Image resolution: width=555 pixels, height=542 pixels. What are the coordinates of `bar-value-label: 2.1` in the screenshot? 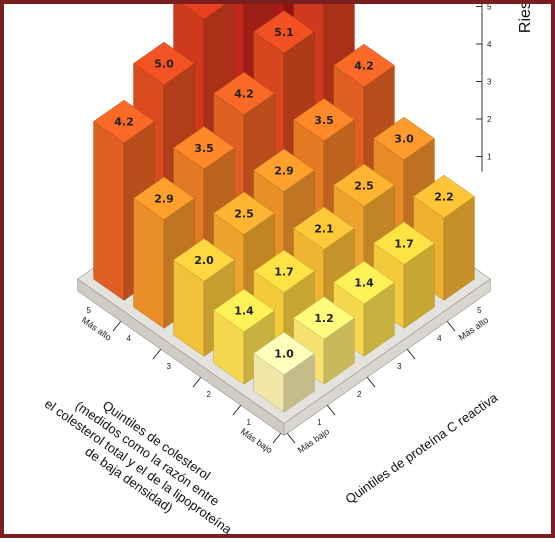 It's located at (324, 228).